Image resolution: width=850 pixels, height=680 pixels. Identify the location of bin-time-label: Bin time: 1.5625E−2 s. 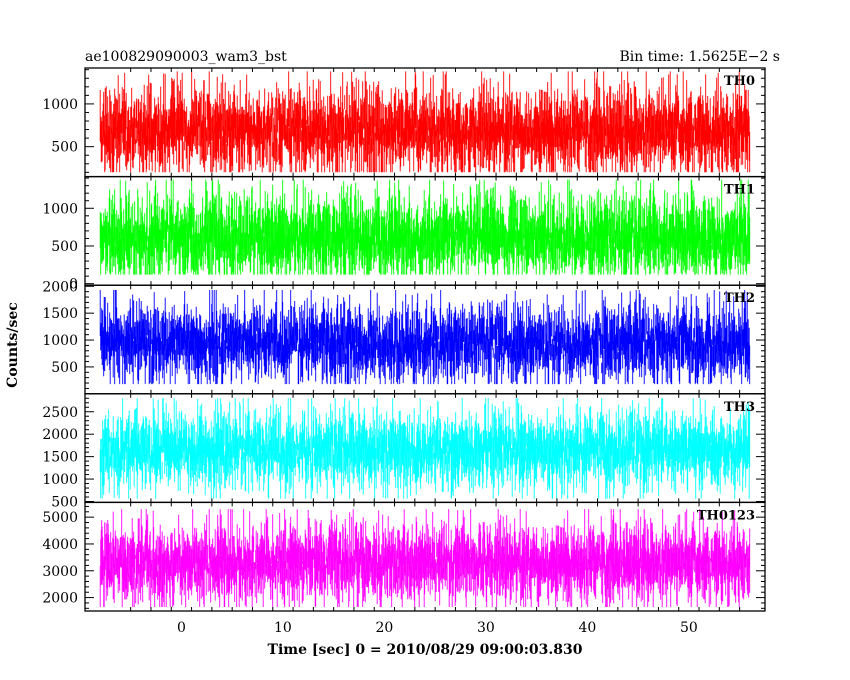
(699, 57).